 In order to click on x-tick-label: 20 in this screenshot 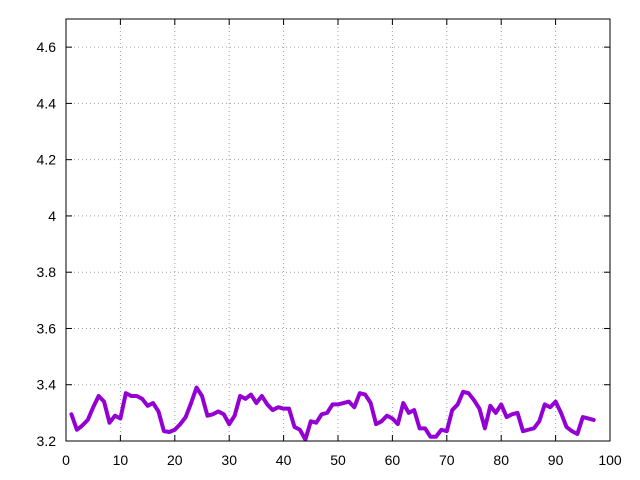, I will do `click(175, 460)`.